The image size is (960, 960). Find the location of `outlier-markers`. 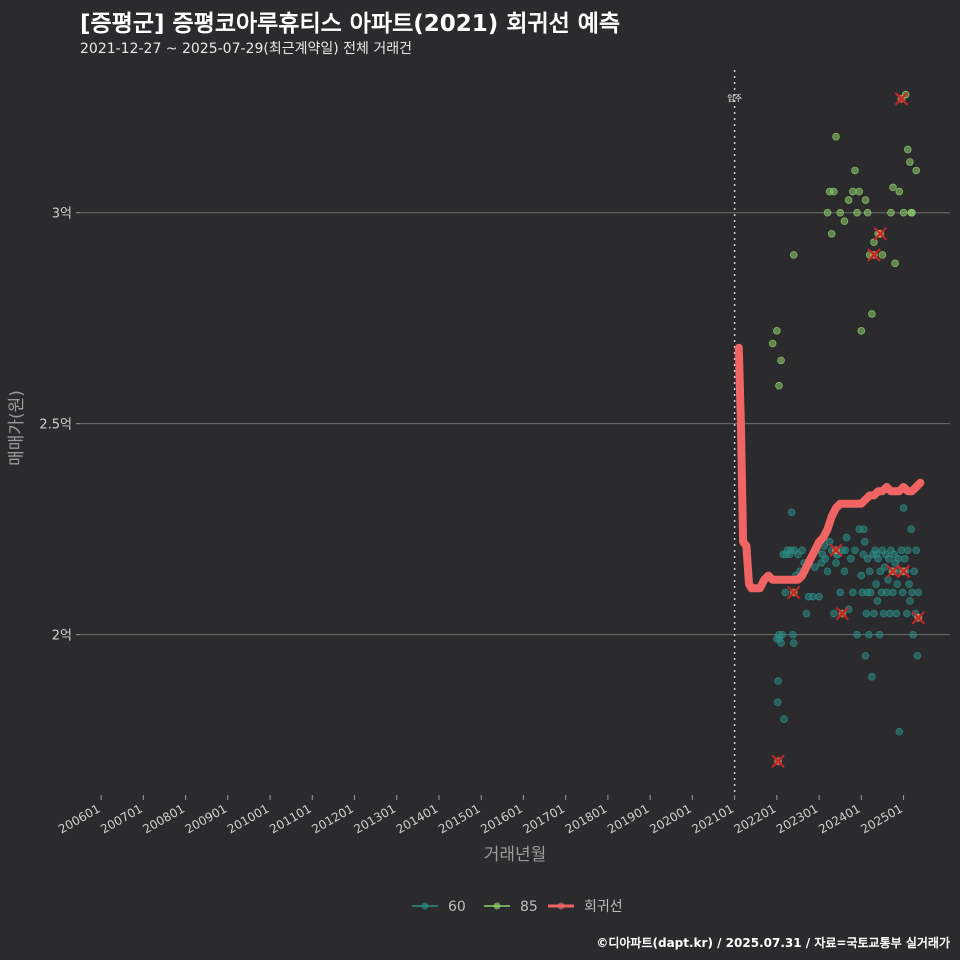

outlier-markers is located at coordinates (848, 430).